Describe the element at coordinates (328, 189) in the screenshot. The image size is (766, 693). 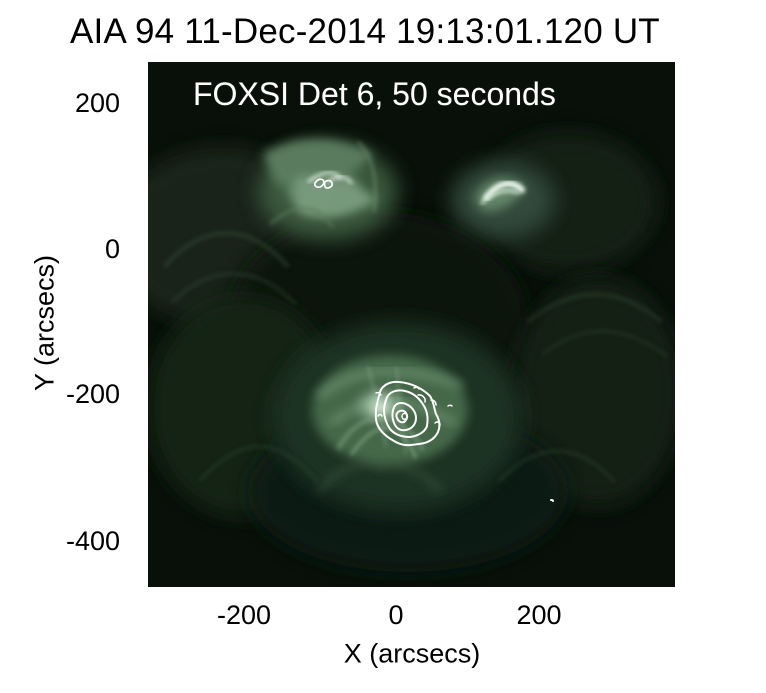
I see `active-region-north-west` at that location.